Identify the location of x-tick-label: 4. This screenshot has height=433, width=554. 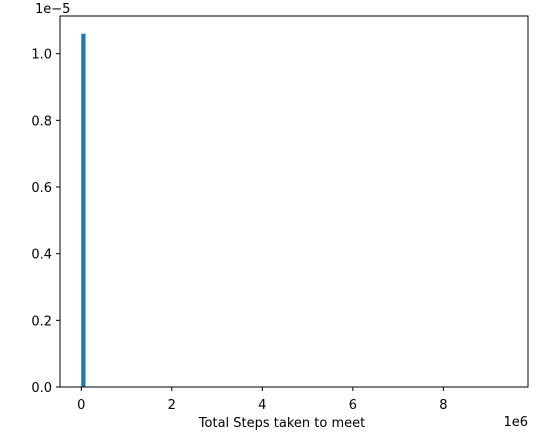
(262, 405).